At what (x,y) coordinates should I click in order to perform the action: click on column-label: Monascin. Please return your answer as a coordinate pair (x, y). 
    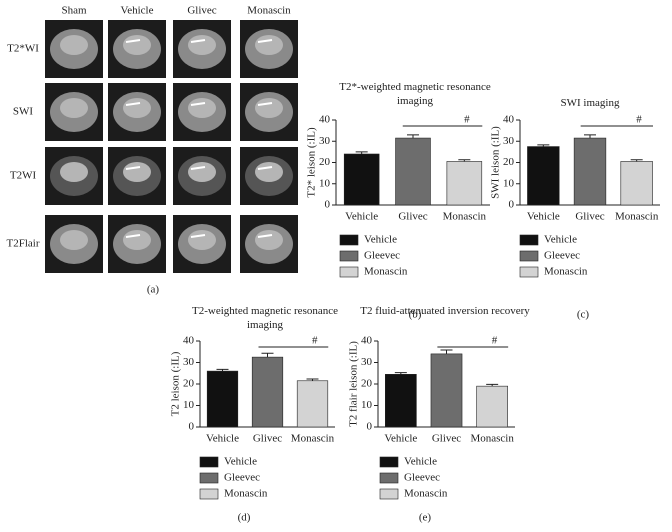
    Looking at the image, I should click on (269, 11).